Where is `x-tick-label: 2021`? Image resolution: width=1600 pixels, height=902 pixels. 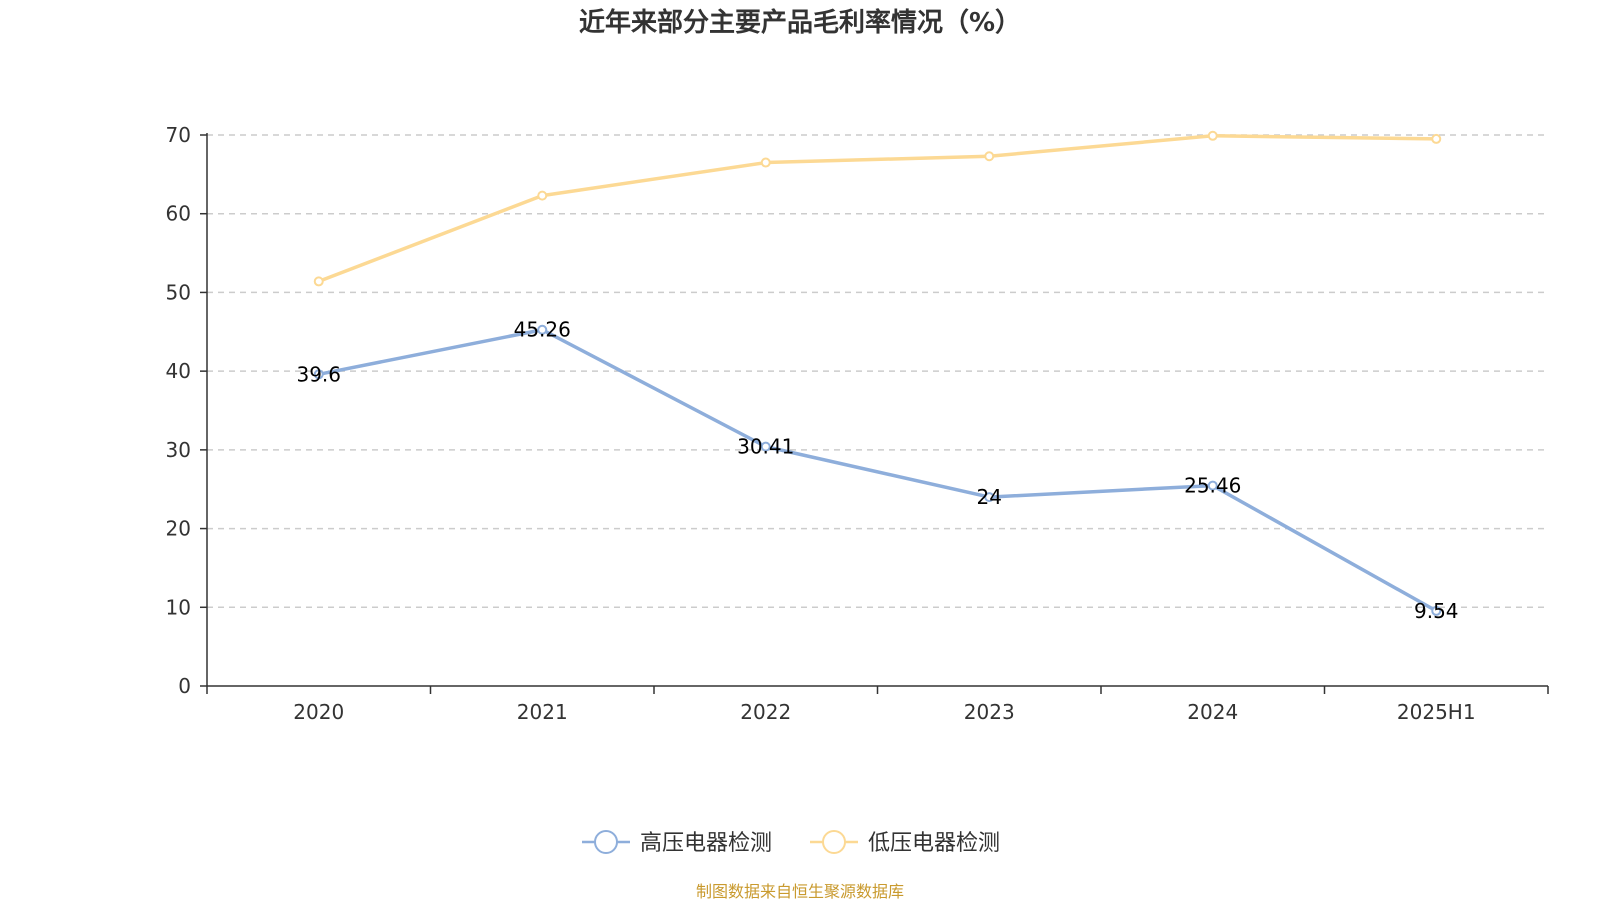 x-tick-label: 2021 is located at coordinates (542, 712).